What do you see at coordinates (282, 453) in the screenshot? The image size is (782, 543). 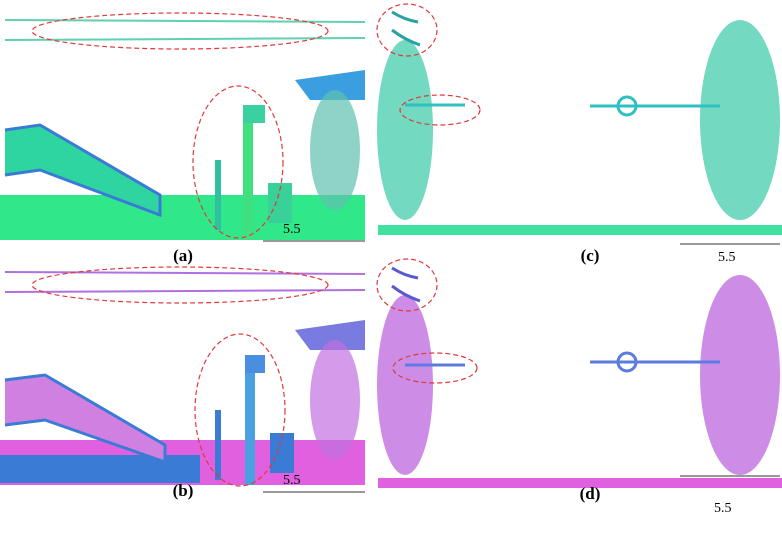 I see `box` at bounding box center [282, 453].